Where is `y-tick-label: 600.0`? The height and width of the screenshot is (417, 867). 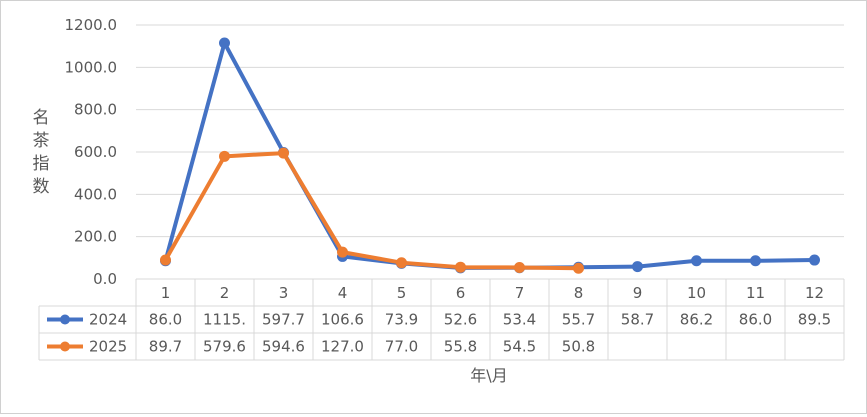
y-tick-label: 600.0 is located at coordinates (95, 152).